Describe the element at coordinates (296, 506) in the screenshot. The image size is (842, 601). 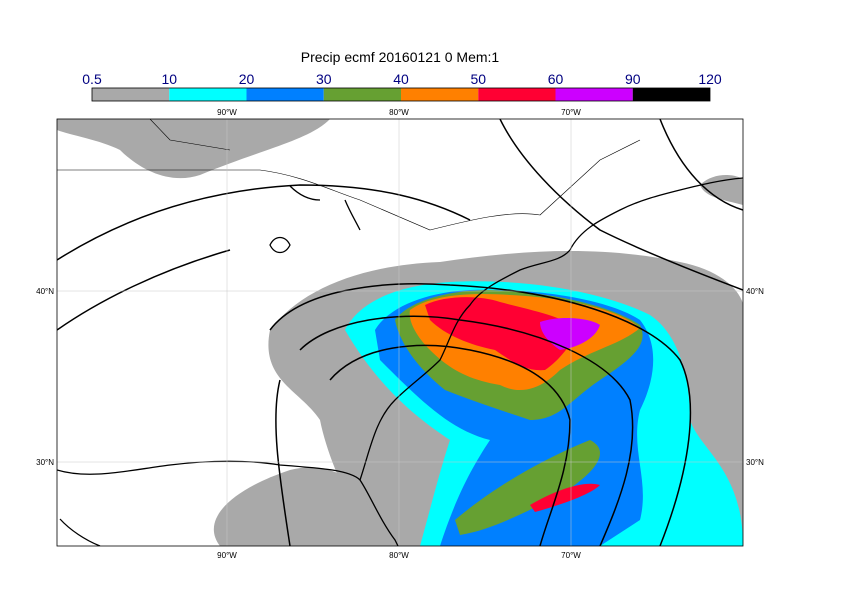
I see `precip-gray-gulf` at that location.